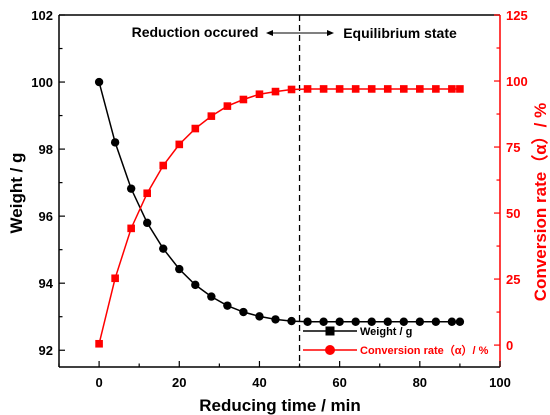  I want to click on x-tick-label: 80, so click(420, 382).